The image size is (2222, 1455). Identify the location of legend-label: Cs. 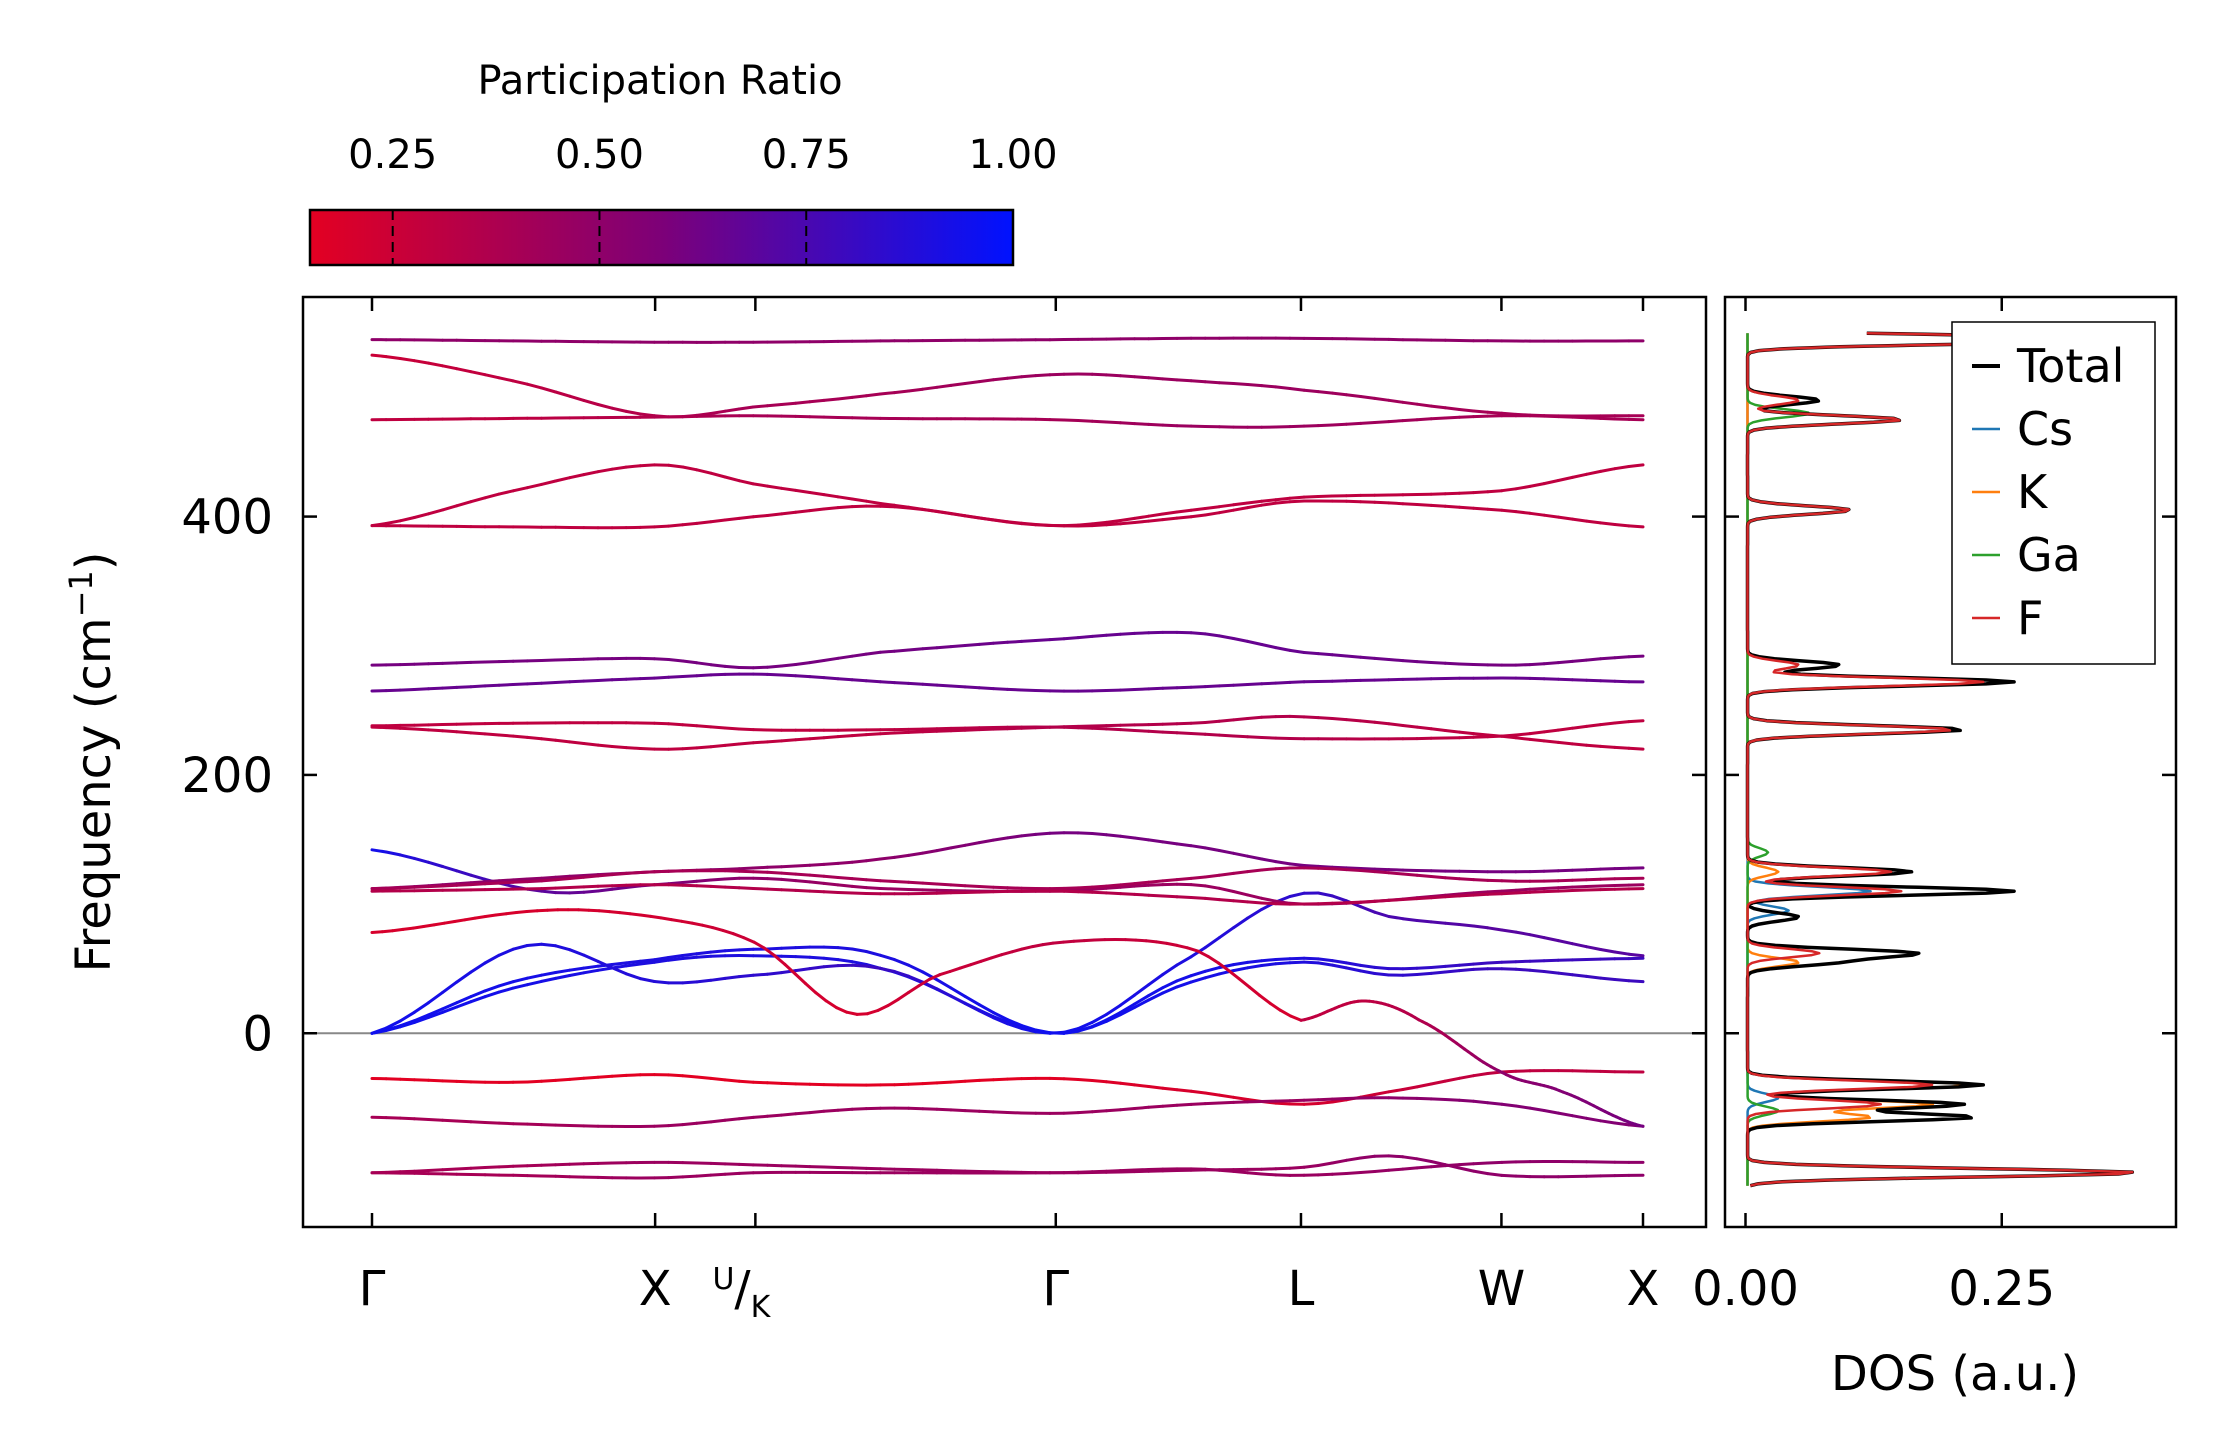
(2045, 429).